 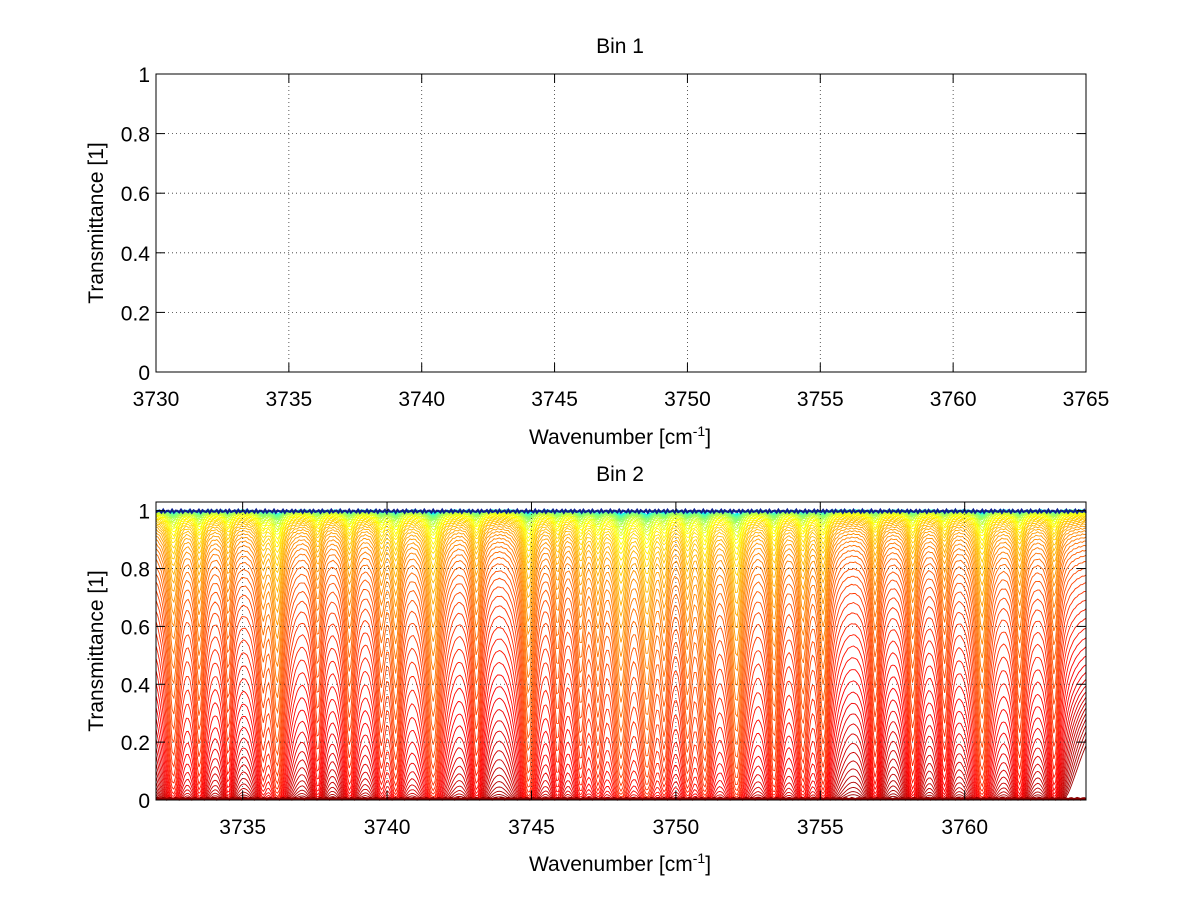 I want to click on bin1-xtick-label: 3765, so click(x=1086, y=399).